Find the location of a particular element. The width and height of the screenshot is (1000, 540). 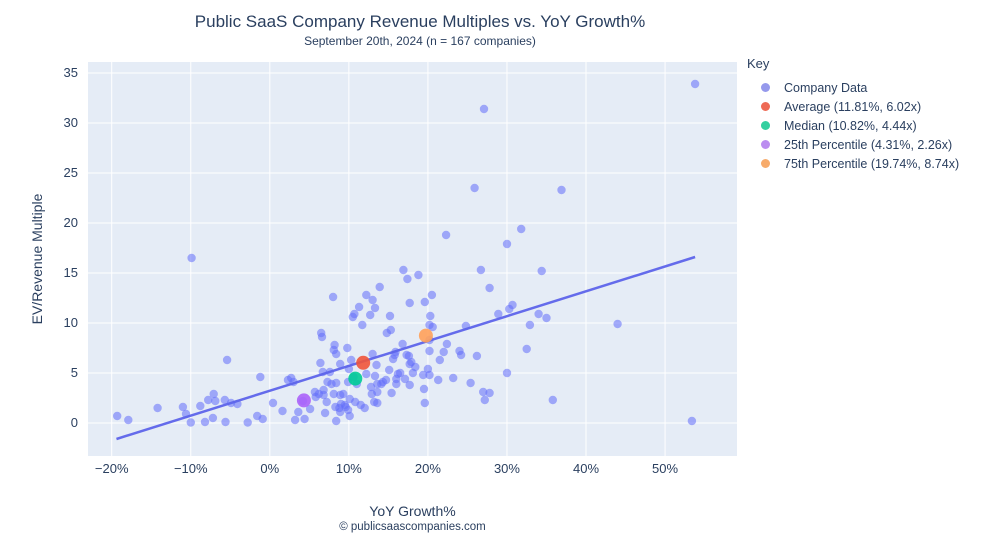

legend-item-company-data: Company Data is located at coordinates (869, 87).